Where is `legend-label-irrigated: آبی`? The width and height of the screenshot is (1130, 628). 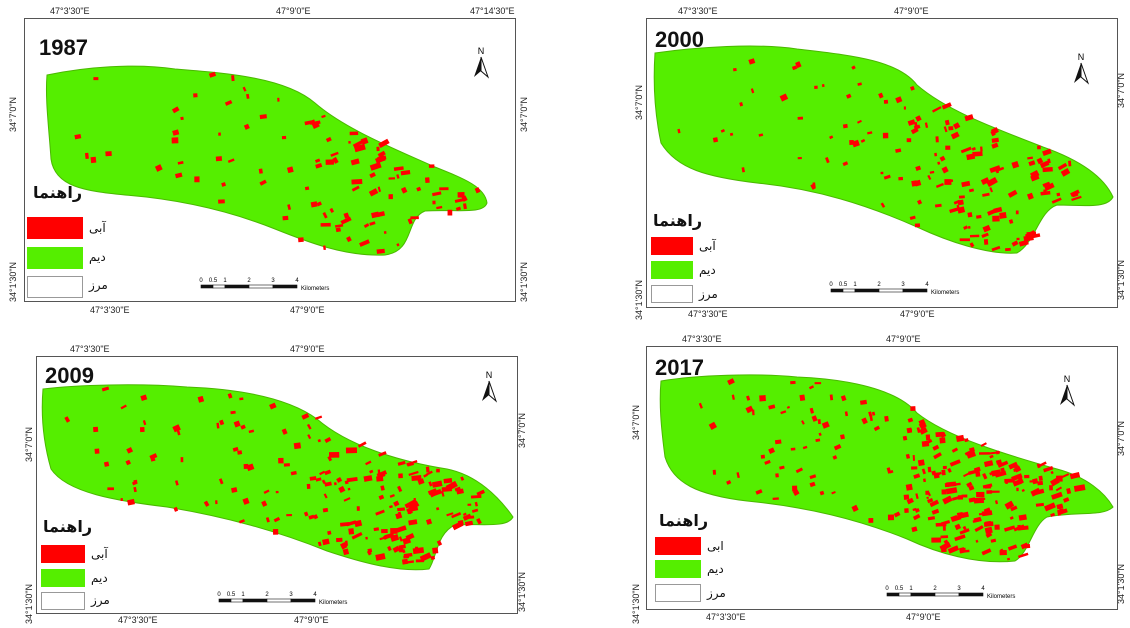 legend-label-irrigated: آبی is located at coordinates (97, 228).